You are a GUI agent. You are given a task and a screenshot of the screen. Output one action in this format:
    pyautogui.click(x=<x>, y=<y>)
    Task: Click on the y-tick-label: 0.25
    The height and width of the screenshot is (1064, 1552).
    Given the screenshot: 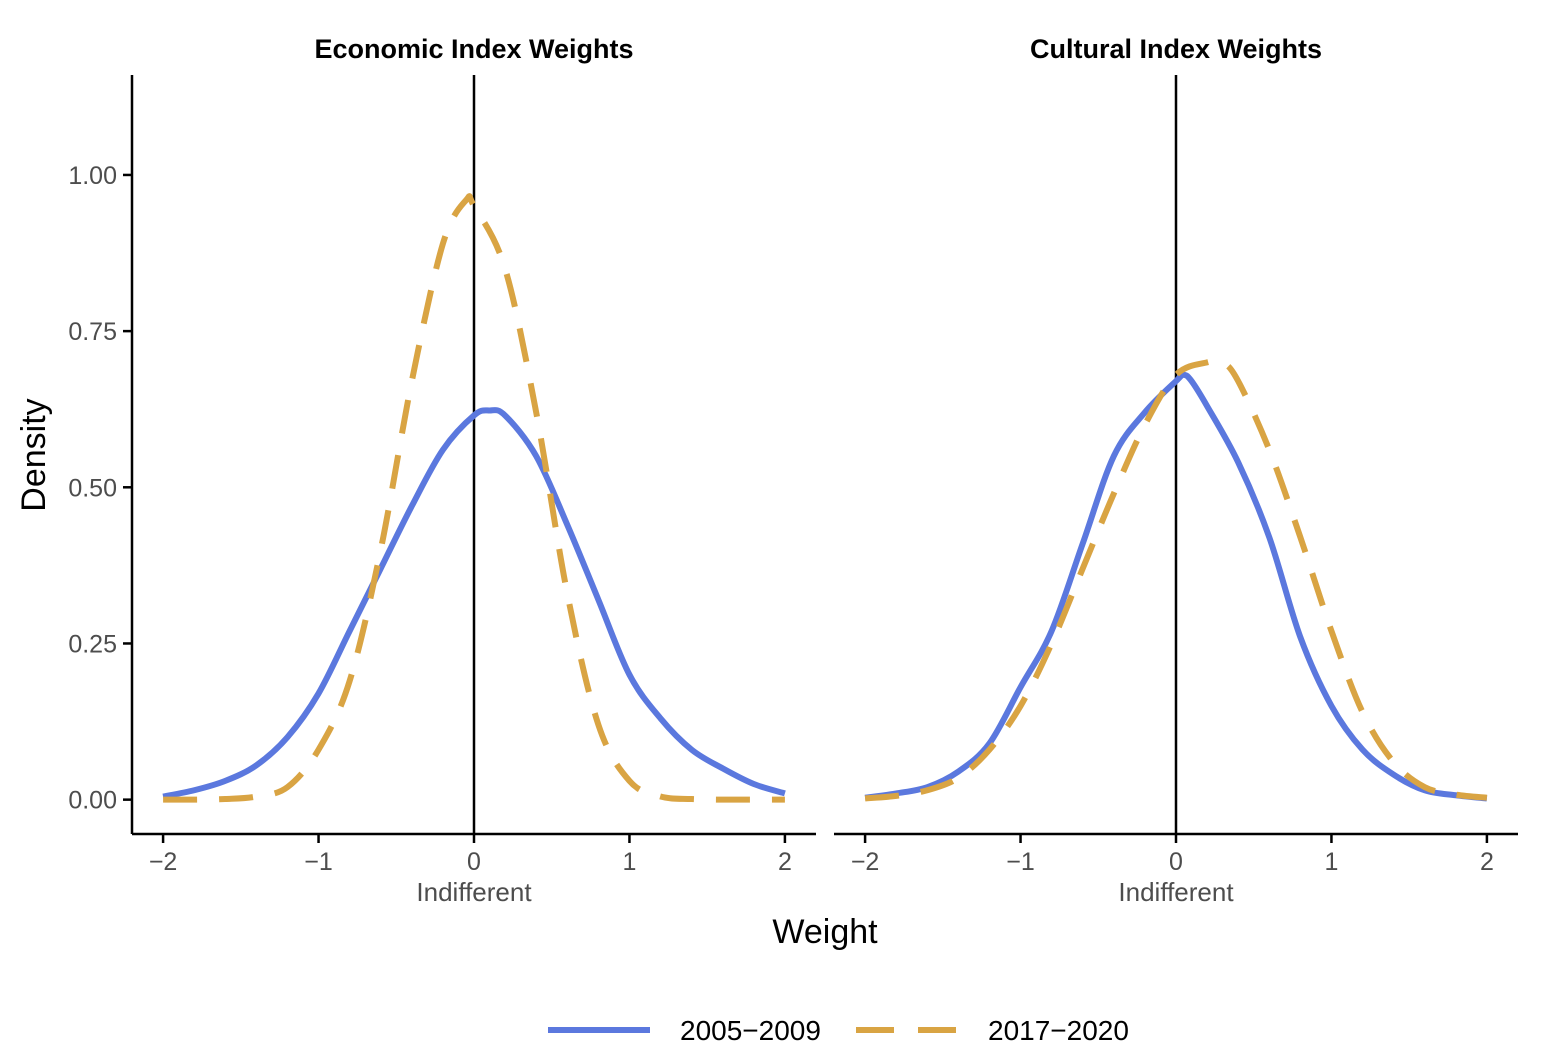 What is the action you would take?
    pyautogui.click(x=92, y=644)
    